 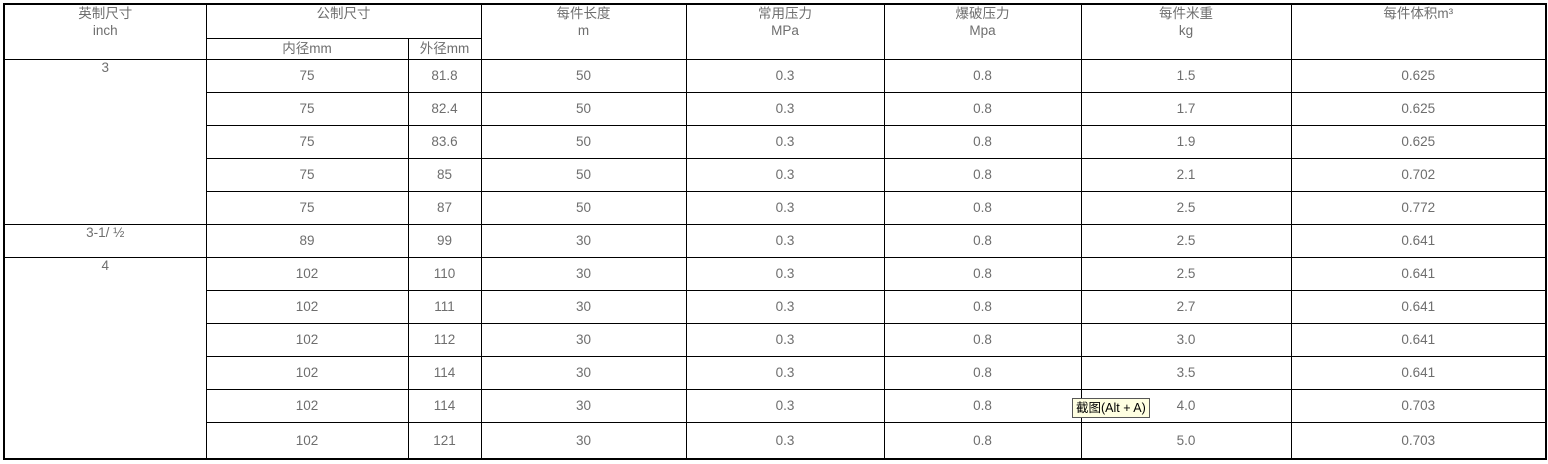 I want to click on header-burst-pressure-cn: 爆破压力, so click(x=982, y=13).